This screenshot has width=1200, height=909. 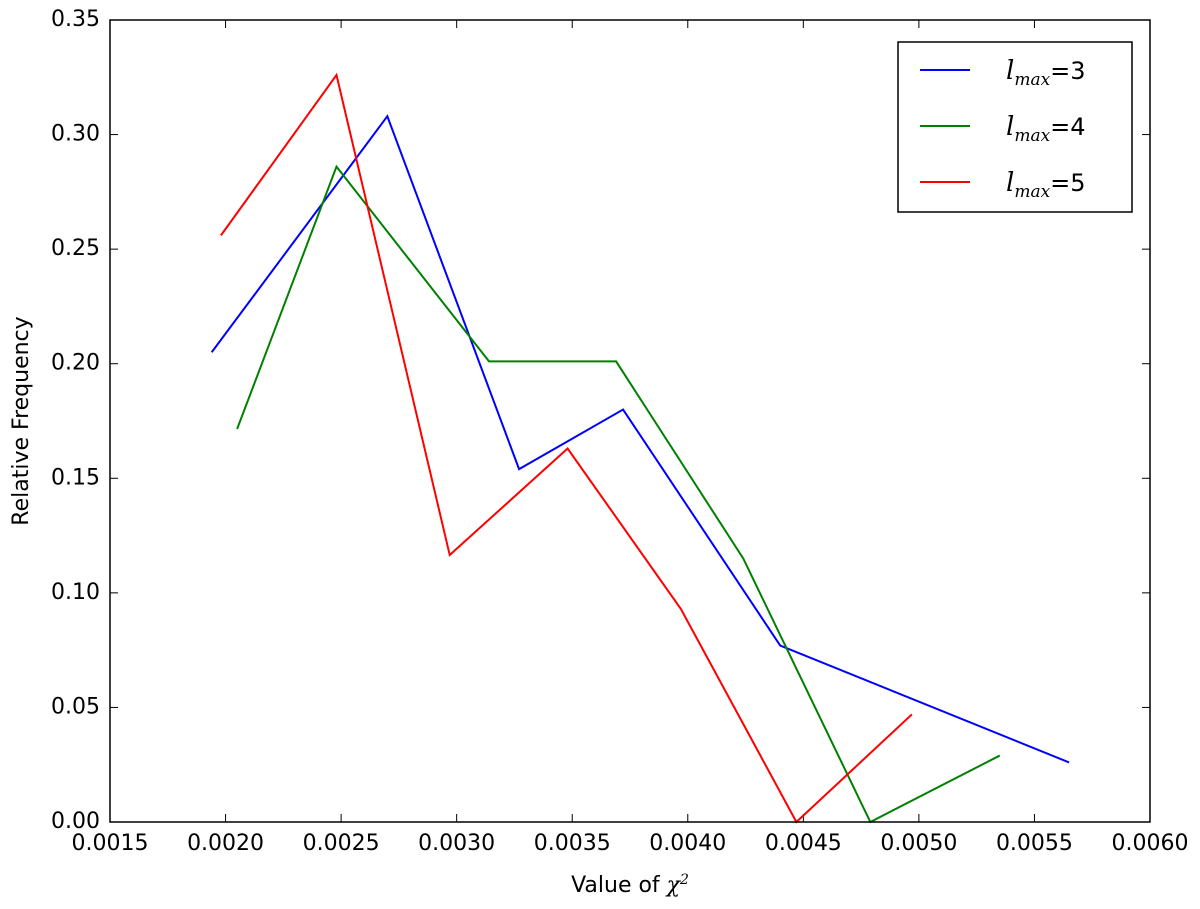 I want to click on x-tick-label: 0.0025, so click(x=341, y=843).